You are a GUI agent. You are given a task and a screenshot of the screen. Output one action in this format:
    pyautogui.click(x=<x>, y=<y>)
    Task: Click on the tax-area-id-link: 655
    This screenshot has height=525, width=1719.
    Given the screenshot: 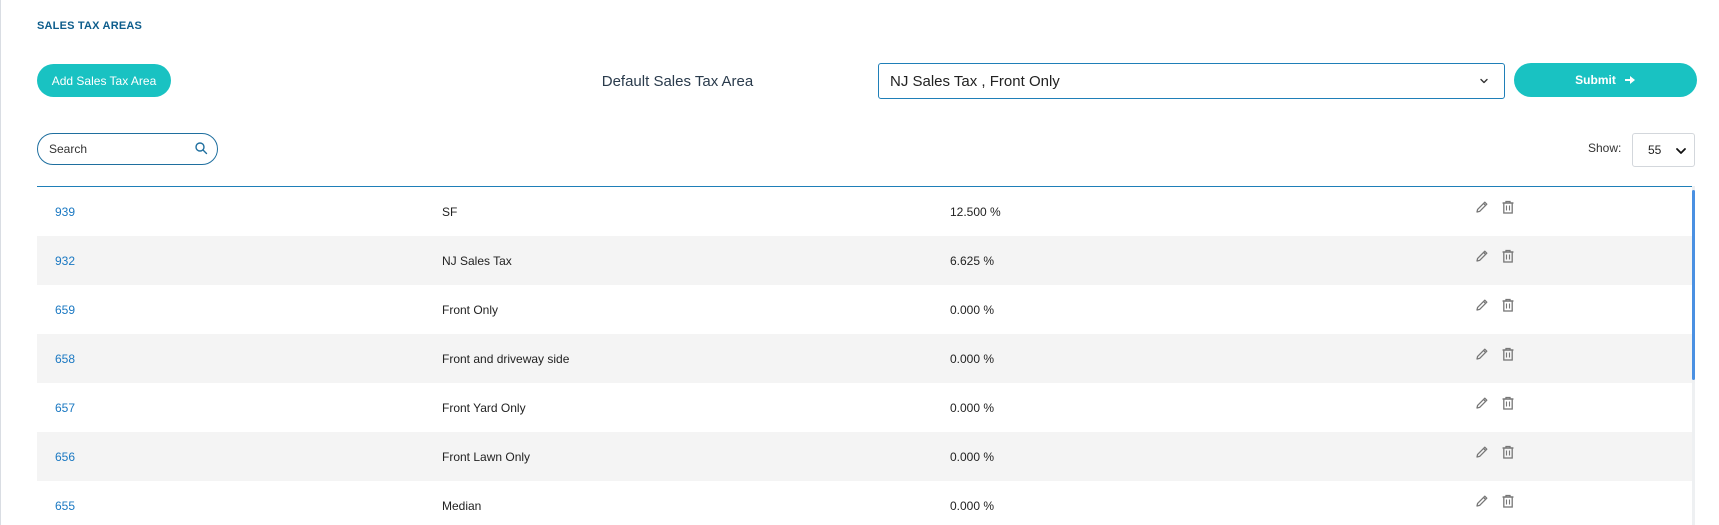 What is the action you would take?
    pyautogui.click(x=65, y=505)
    